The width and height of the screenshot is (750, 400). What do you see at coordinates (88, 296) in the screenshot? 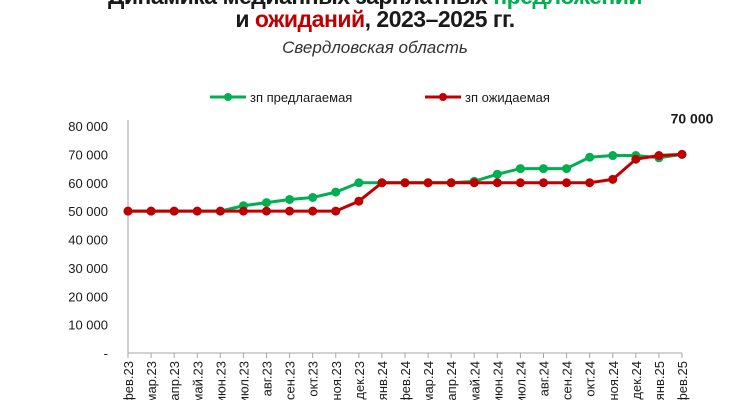
I see `y-tick-label: 20 000` at bounding box center [88, 296].